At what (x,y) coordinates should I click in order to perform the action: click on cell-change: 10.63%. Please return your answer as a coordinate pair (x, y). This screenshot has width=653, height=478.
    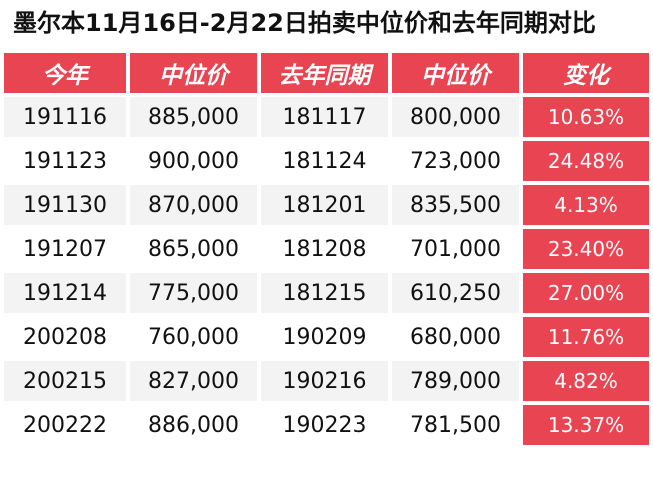
    Looking at the image, I should click on (586, 117).